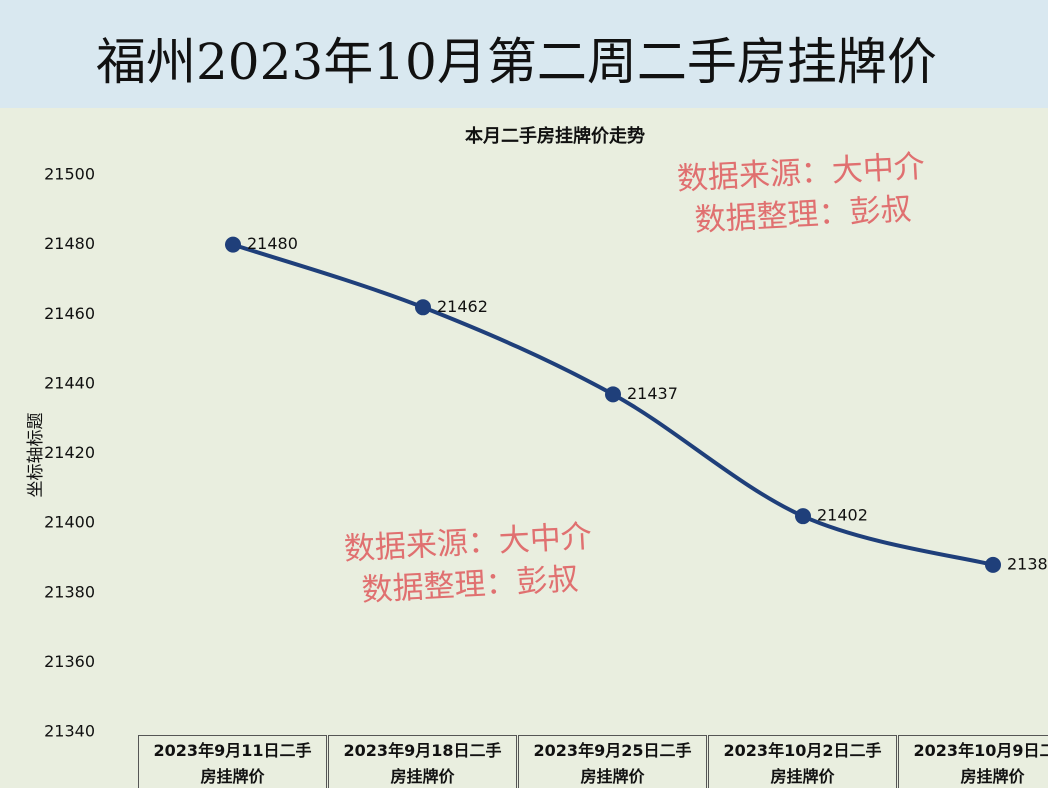 Image resolution: width=1048 pixels, height=788 pixels. I want to click on x-tick-label: 2023年9月18日二手房挂牌价, so click(422, 761).